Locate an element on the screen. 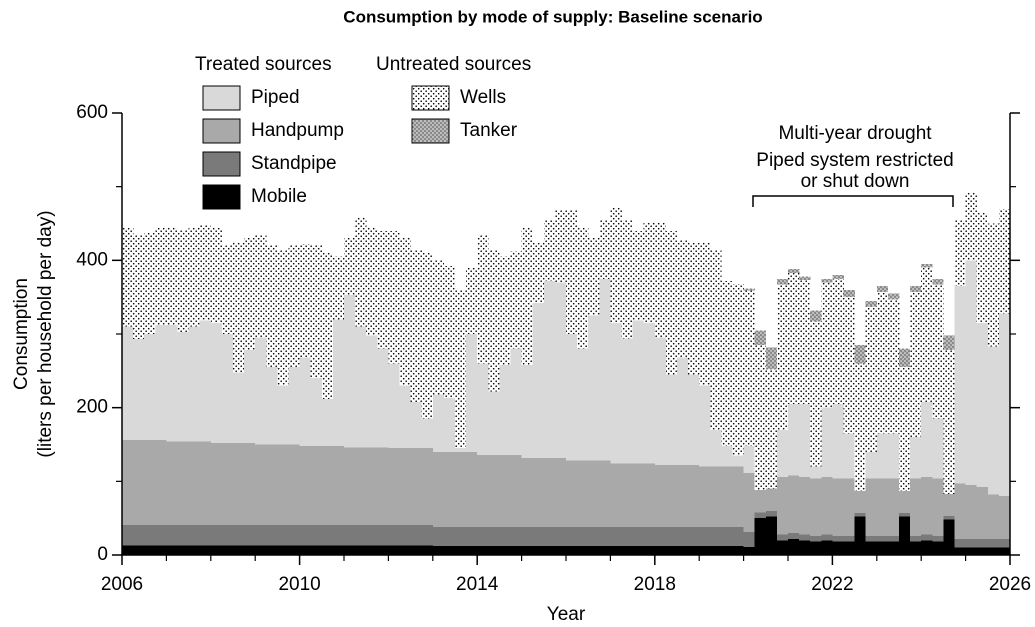  annotation: Multi-year drought is located at coordinates (855, 133).